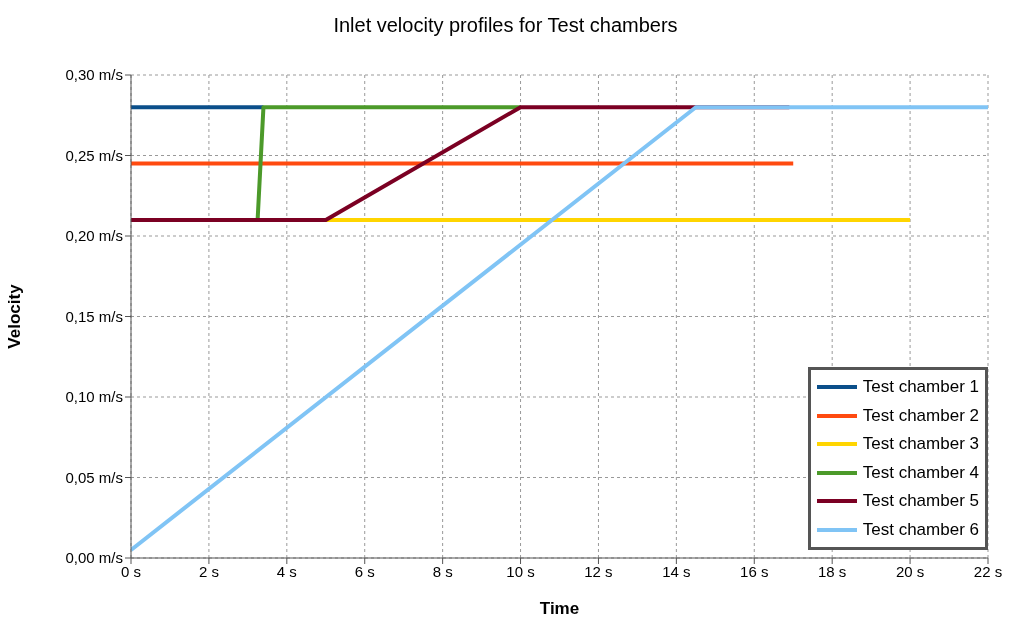  Describe the element at coordinates (520, 571) in the screenshot. I see `x-tick-label: 10 s` at that location.